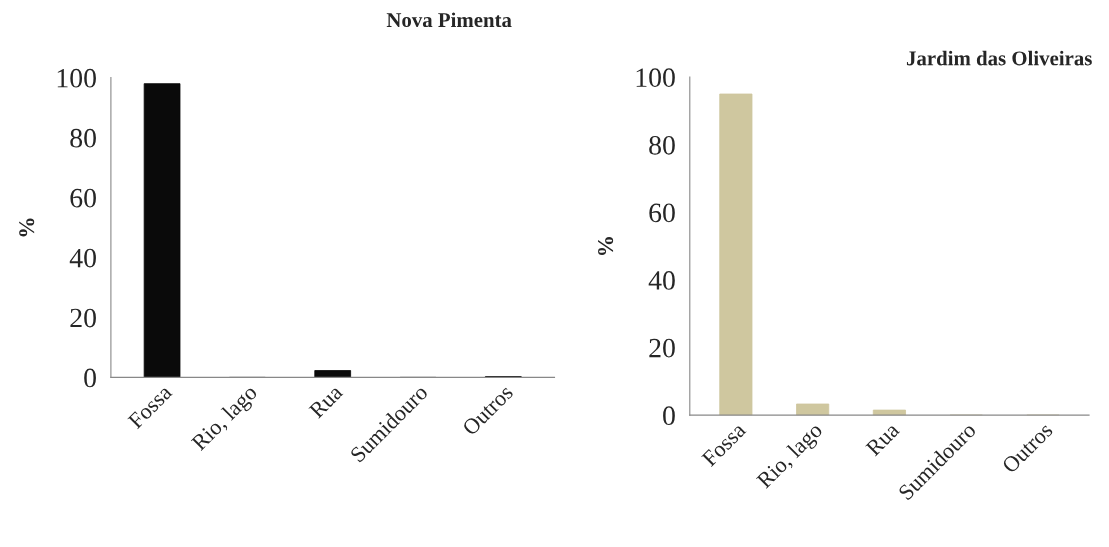  Describe the element at coordinates (449, 20) in the screenshot. I see `chart-title: Nova Pimenta` at that location.